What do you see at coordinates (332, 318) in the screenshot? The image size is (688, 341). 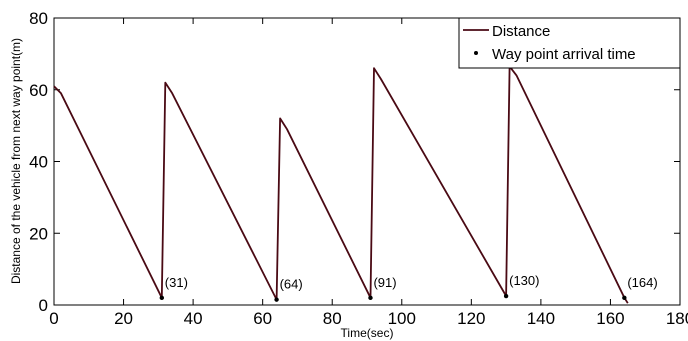 I see `x-tick-label: 80` at bounding box center [332, 318].